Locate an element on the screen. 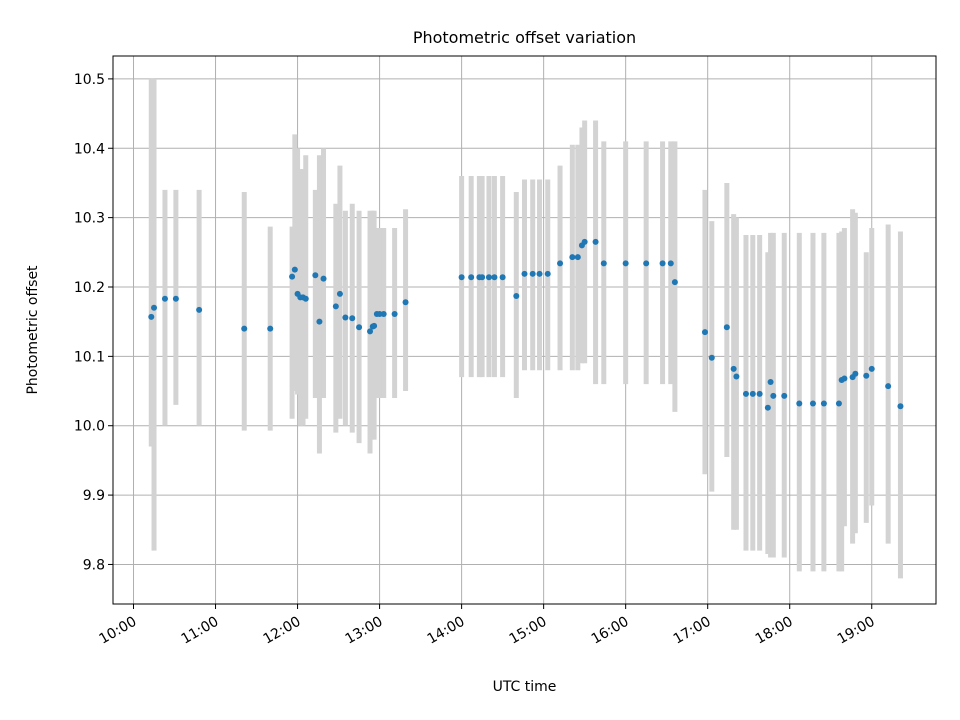 This screenshot has width=960, height=720. y-tick-label: 10.0 is located at coordinates (89, 427).